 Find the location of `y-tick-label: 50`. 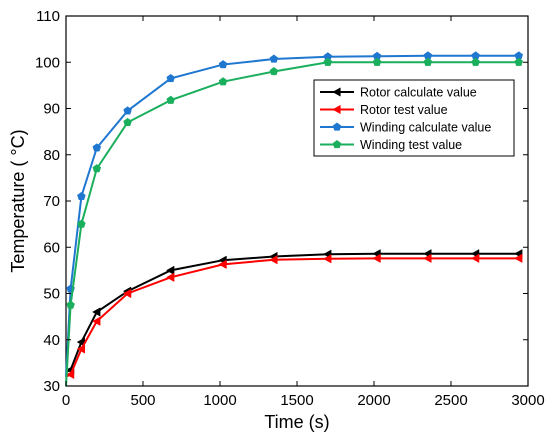

y-tick-label: 50 is located at coordinates (51, 294).